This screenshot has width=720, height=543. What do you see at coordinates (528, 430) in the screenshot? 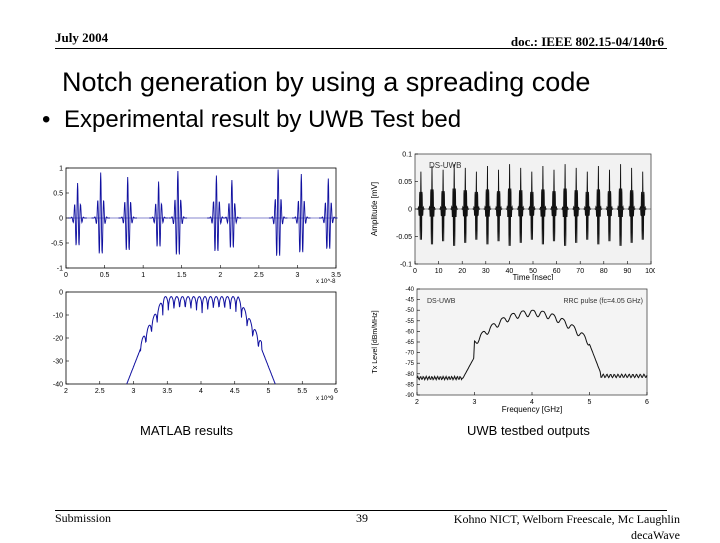
I see `caption-testbed: UWB testbed outputs` at bounding box center [528, 430].